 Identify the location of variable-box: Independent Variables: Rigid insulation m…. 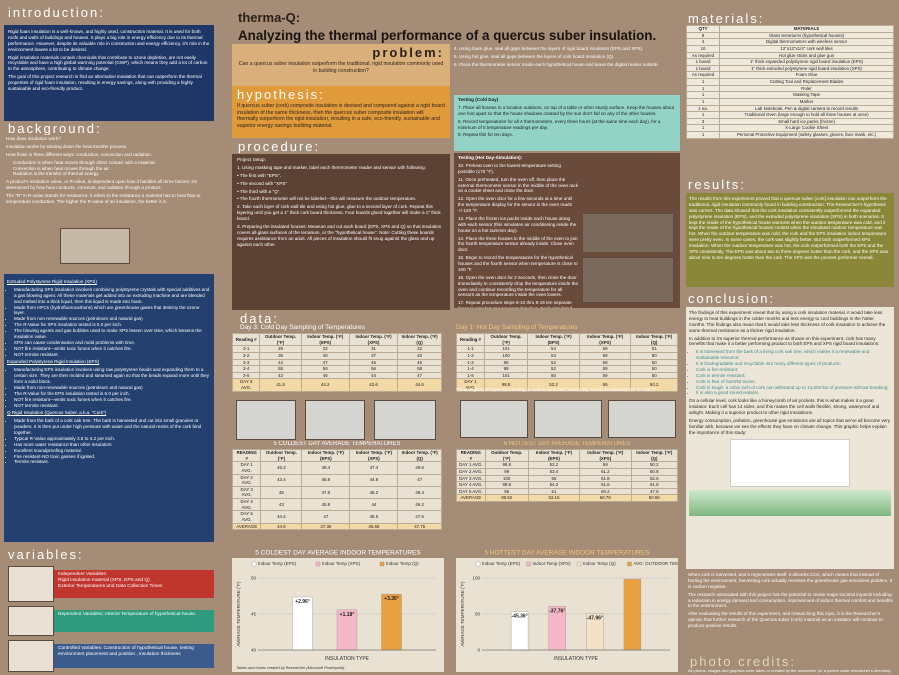
(134, 584).